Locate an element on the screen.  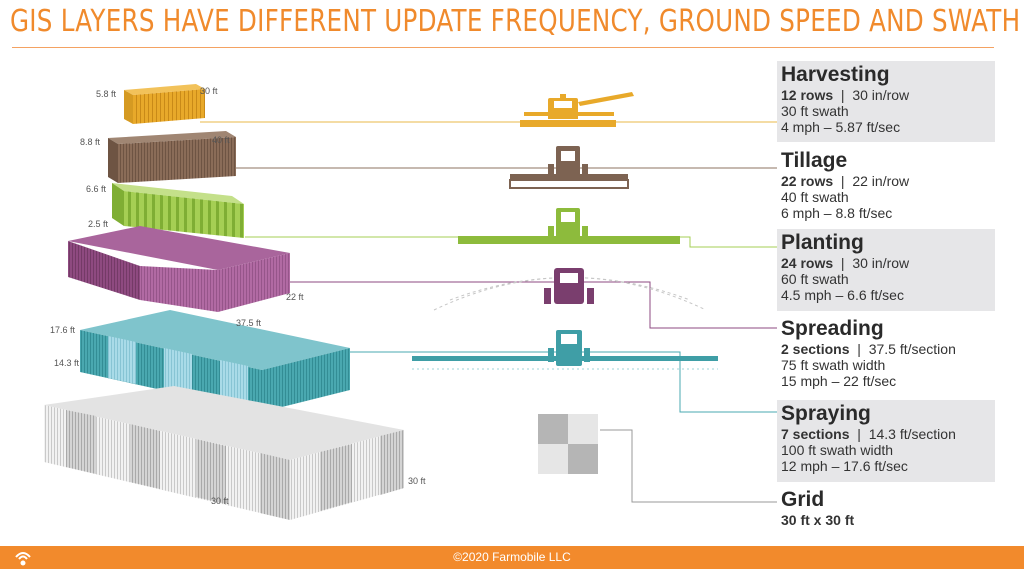
panel-planting-rows: 24 rows | 30 in/row is located at coordinates (845, 263).